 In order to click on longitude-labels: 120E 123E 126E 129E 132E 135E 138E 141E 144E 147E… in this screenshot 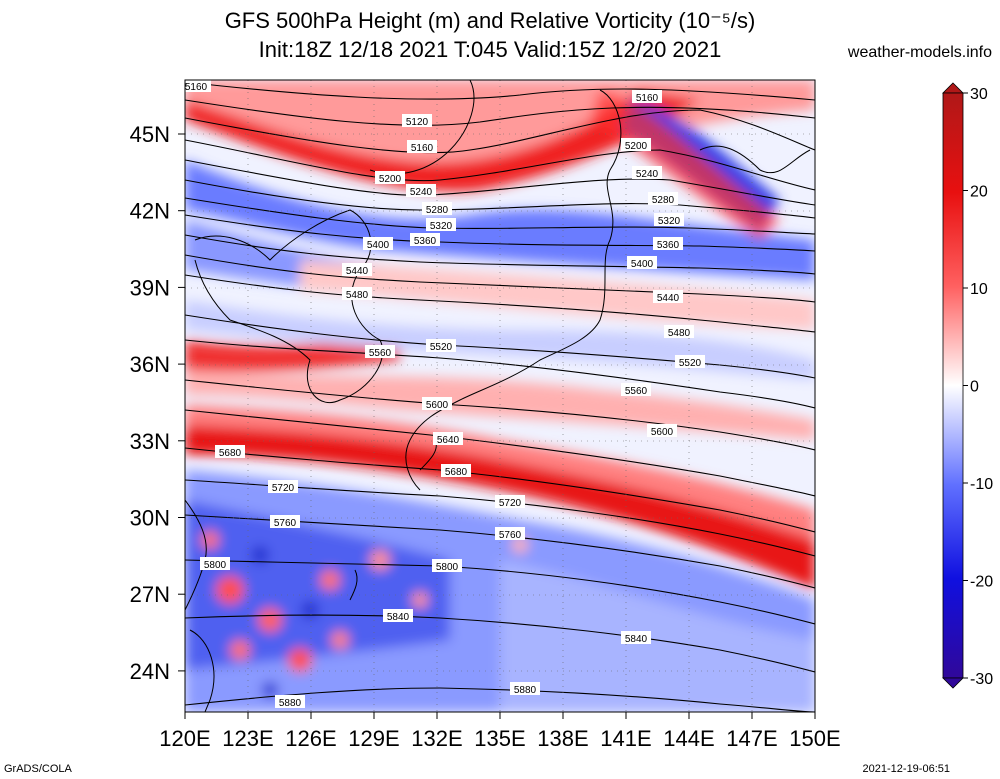, I will do `click(499, 738)`.